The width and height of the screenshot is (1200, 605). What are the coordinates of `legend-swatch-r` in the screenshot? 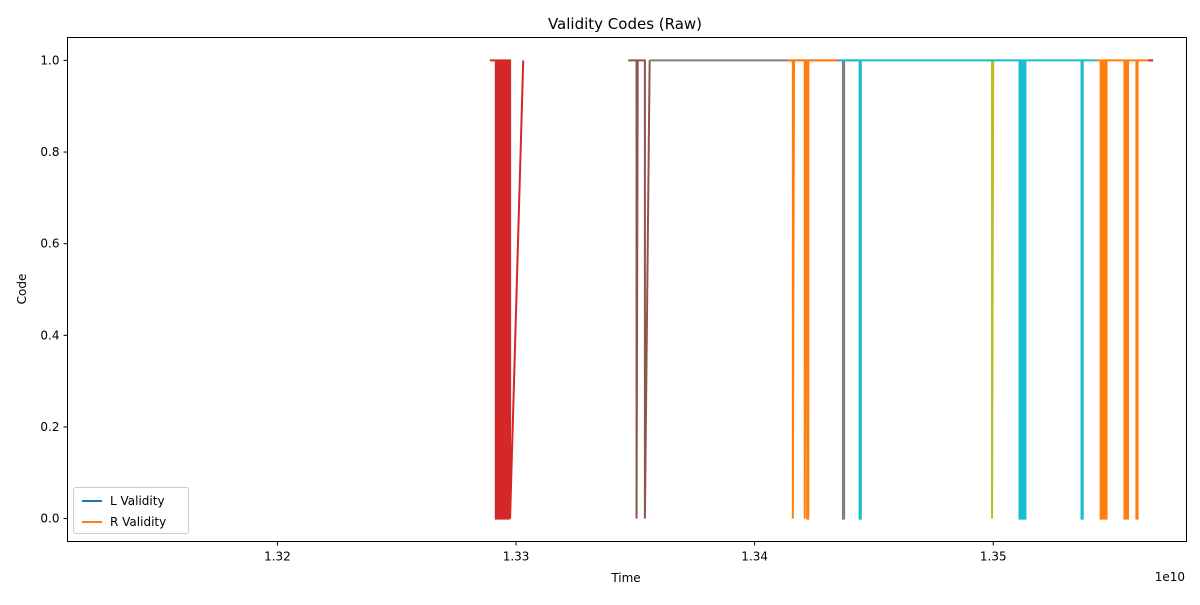 It's located at (92, 522).